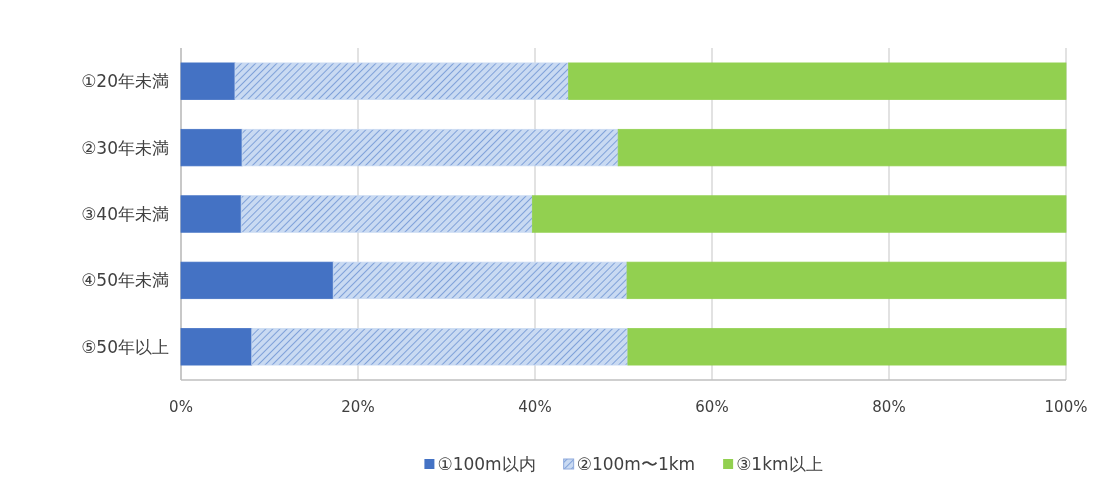 Image resolution: width=1110 pixels, height=493 pixels. What do you see at coordinates (181, 407) in the screenshot?
I see `x-tick-label: 0%` at bounding box center [181, 407].